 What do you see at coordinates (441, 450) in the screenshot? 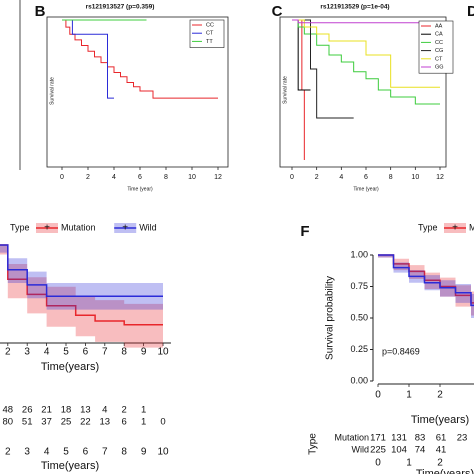
I see `risk-count: 41` at bounding box center [441, 450].